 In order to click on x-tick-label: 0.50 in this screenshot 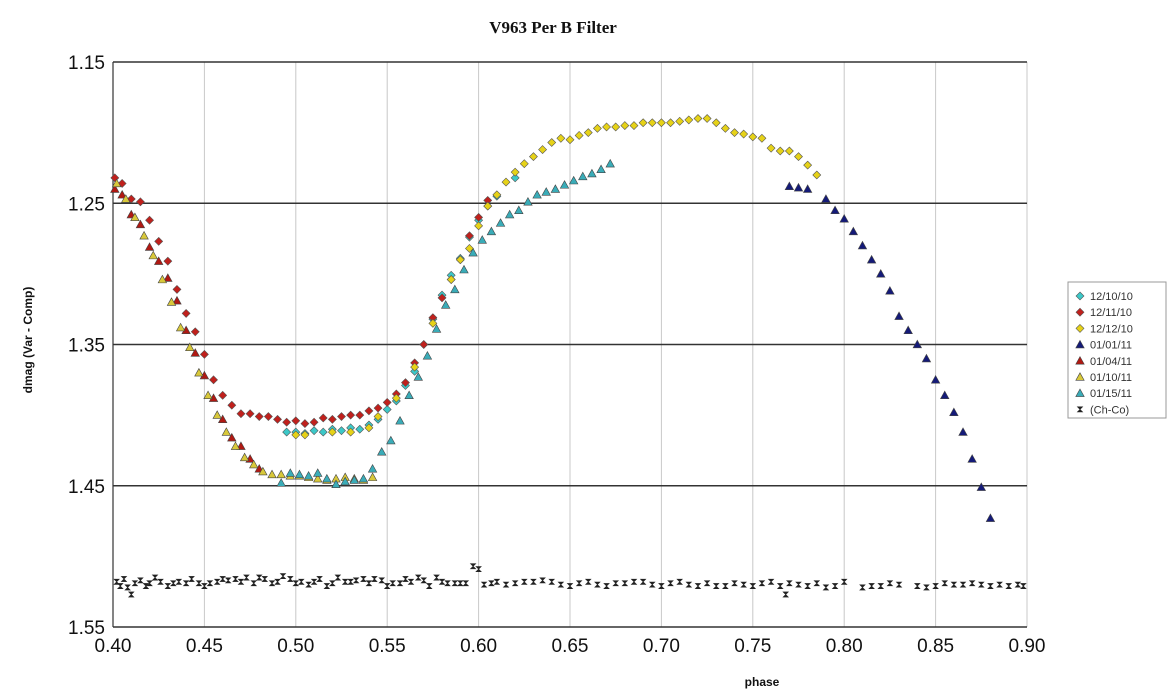, I will do `click(295, 646)`.